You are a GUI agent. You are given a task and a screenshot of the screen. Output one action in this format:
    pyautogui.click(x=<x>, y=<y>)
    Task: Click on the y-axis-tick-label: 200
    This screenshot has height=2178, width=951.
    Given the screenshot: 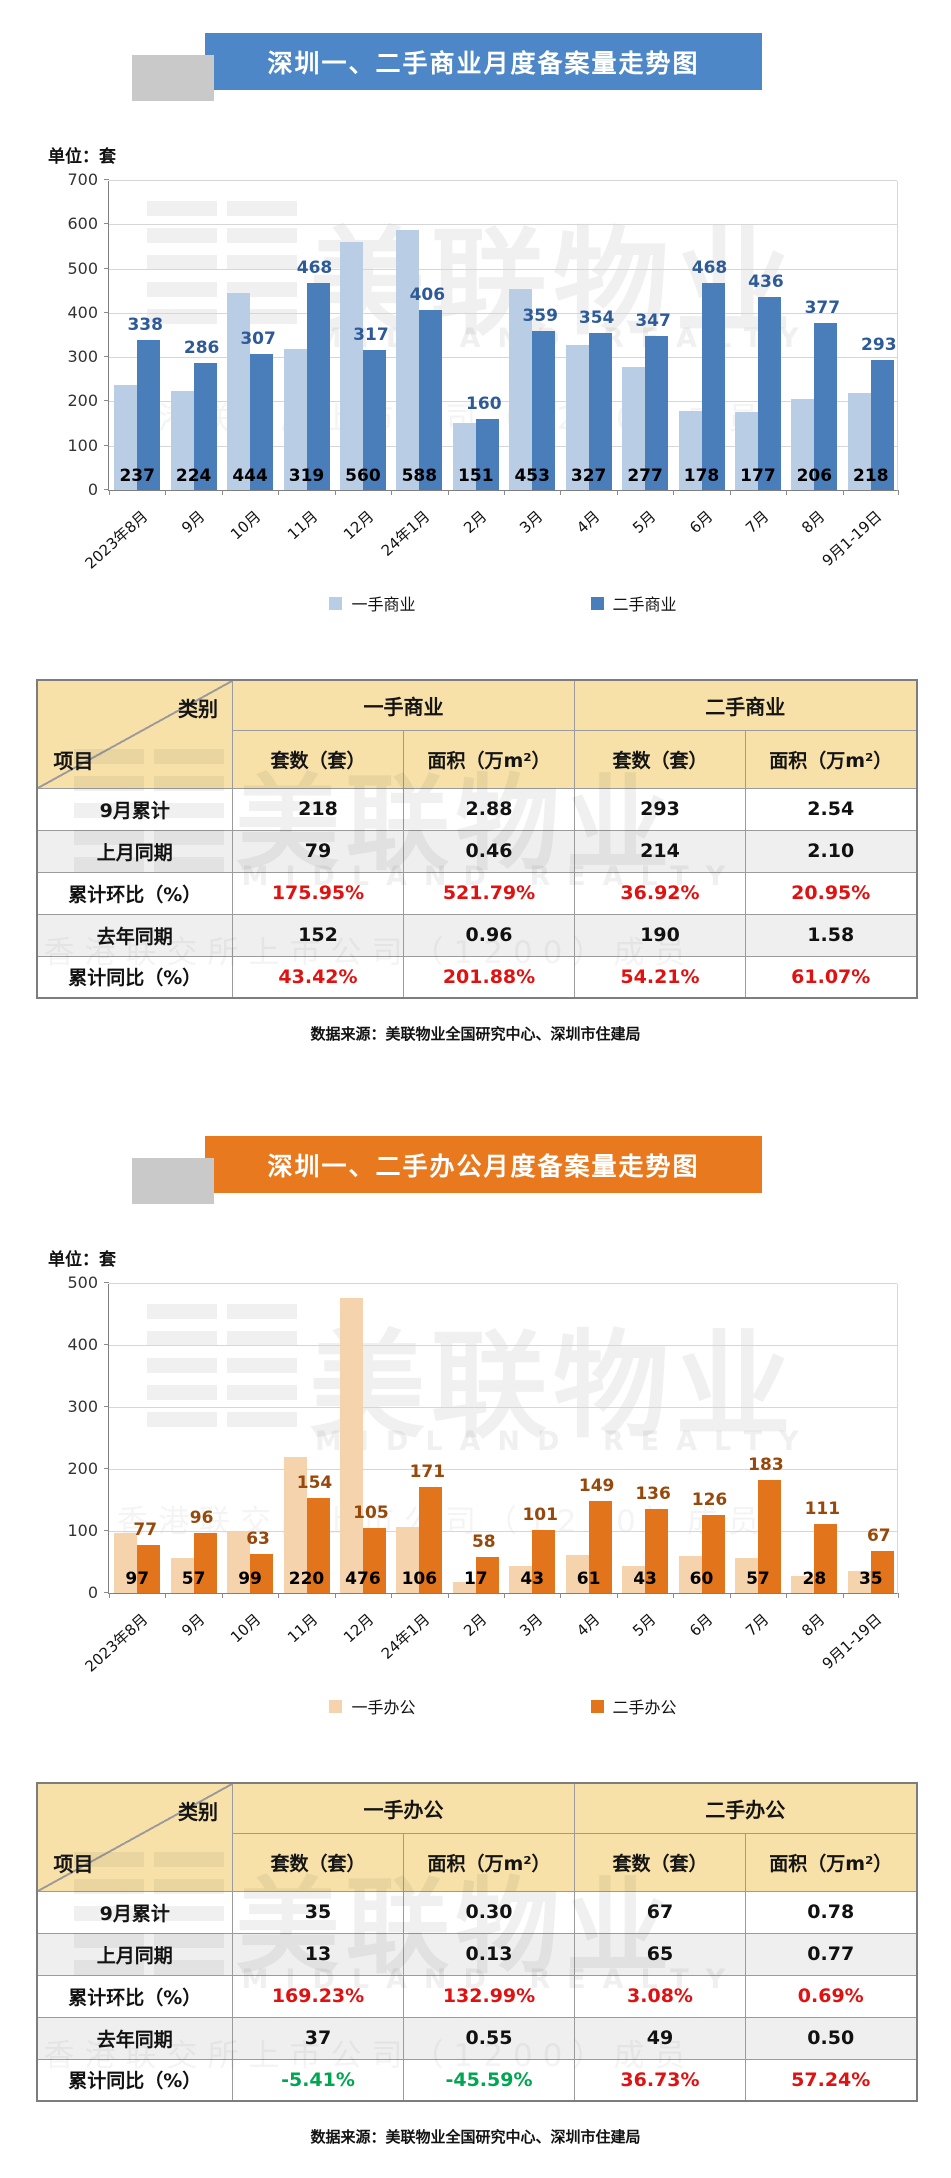 What is the action you would take?
    pyautogui.click(x=82, y=1468)
    